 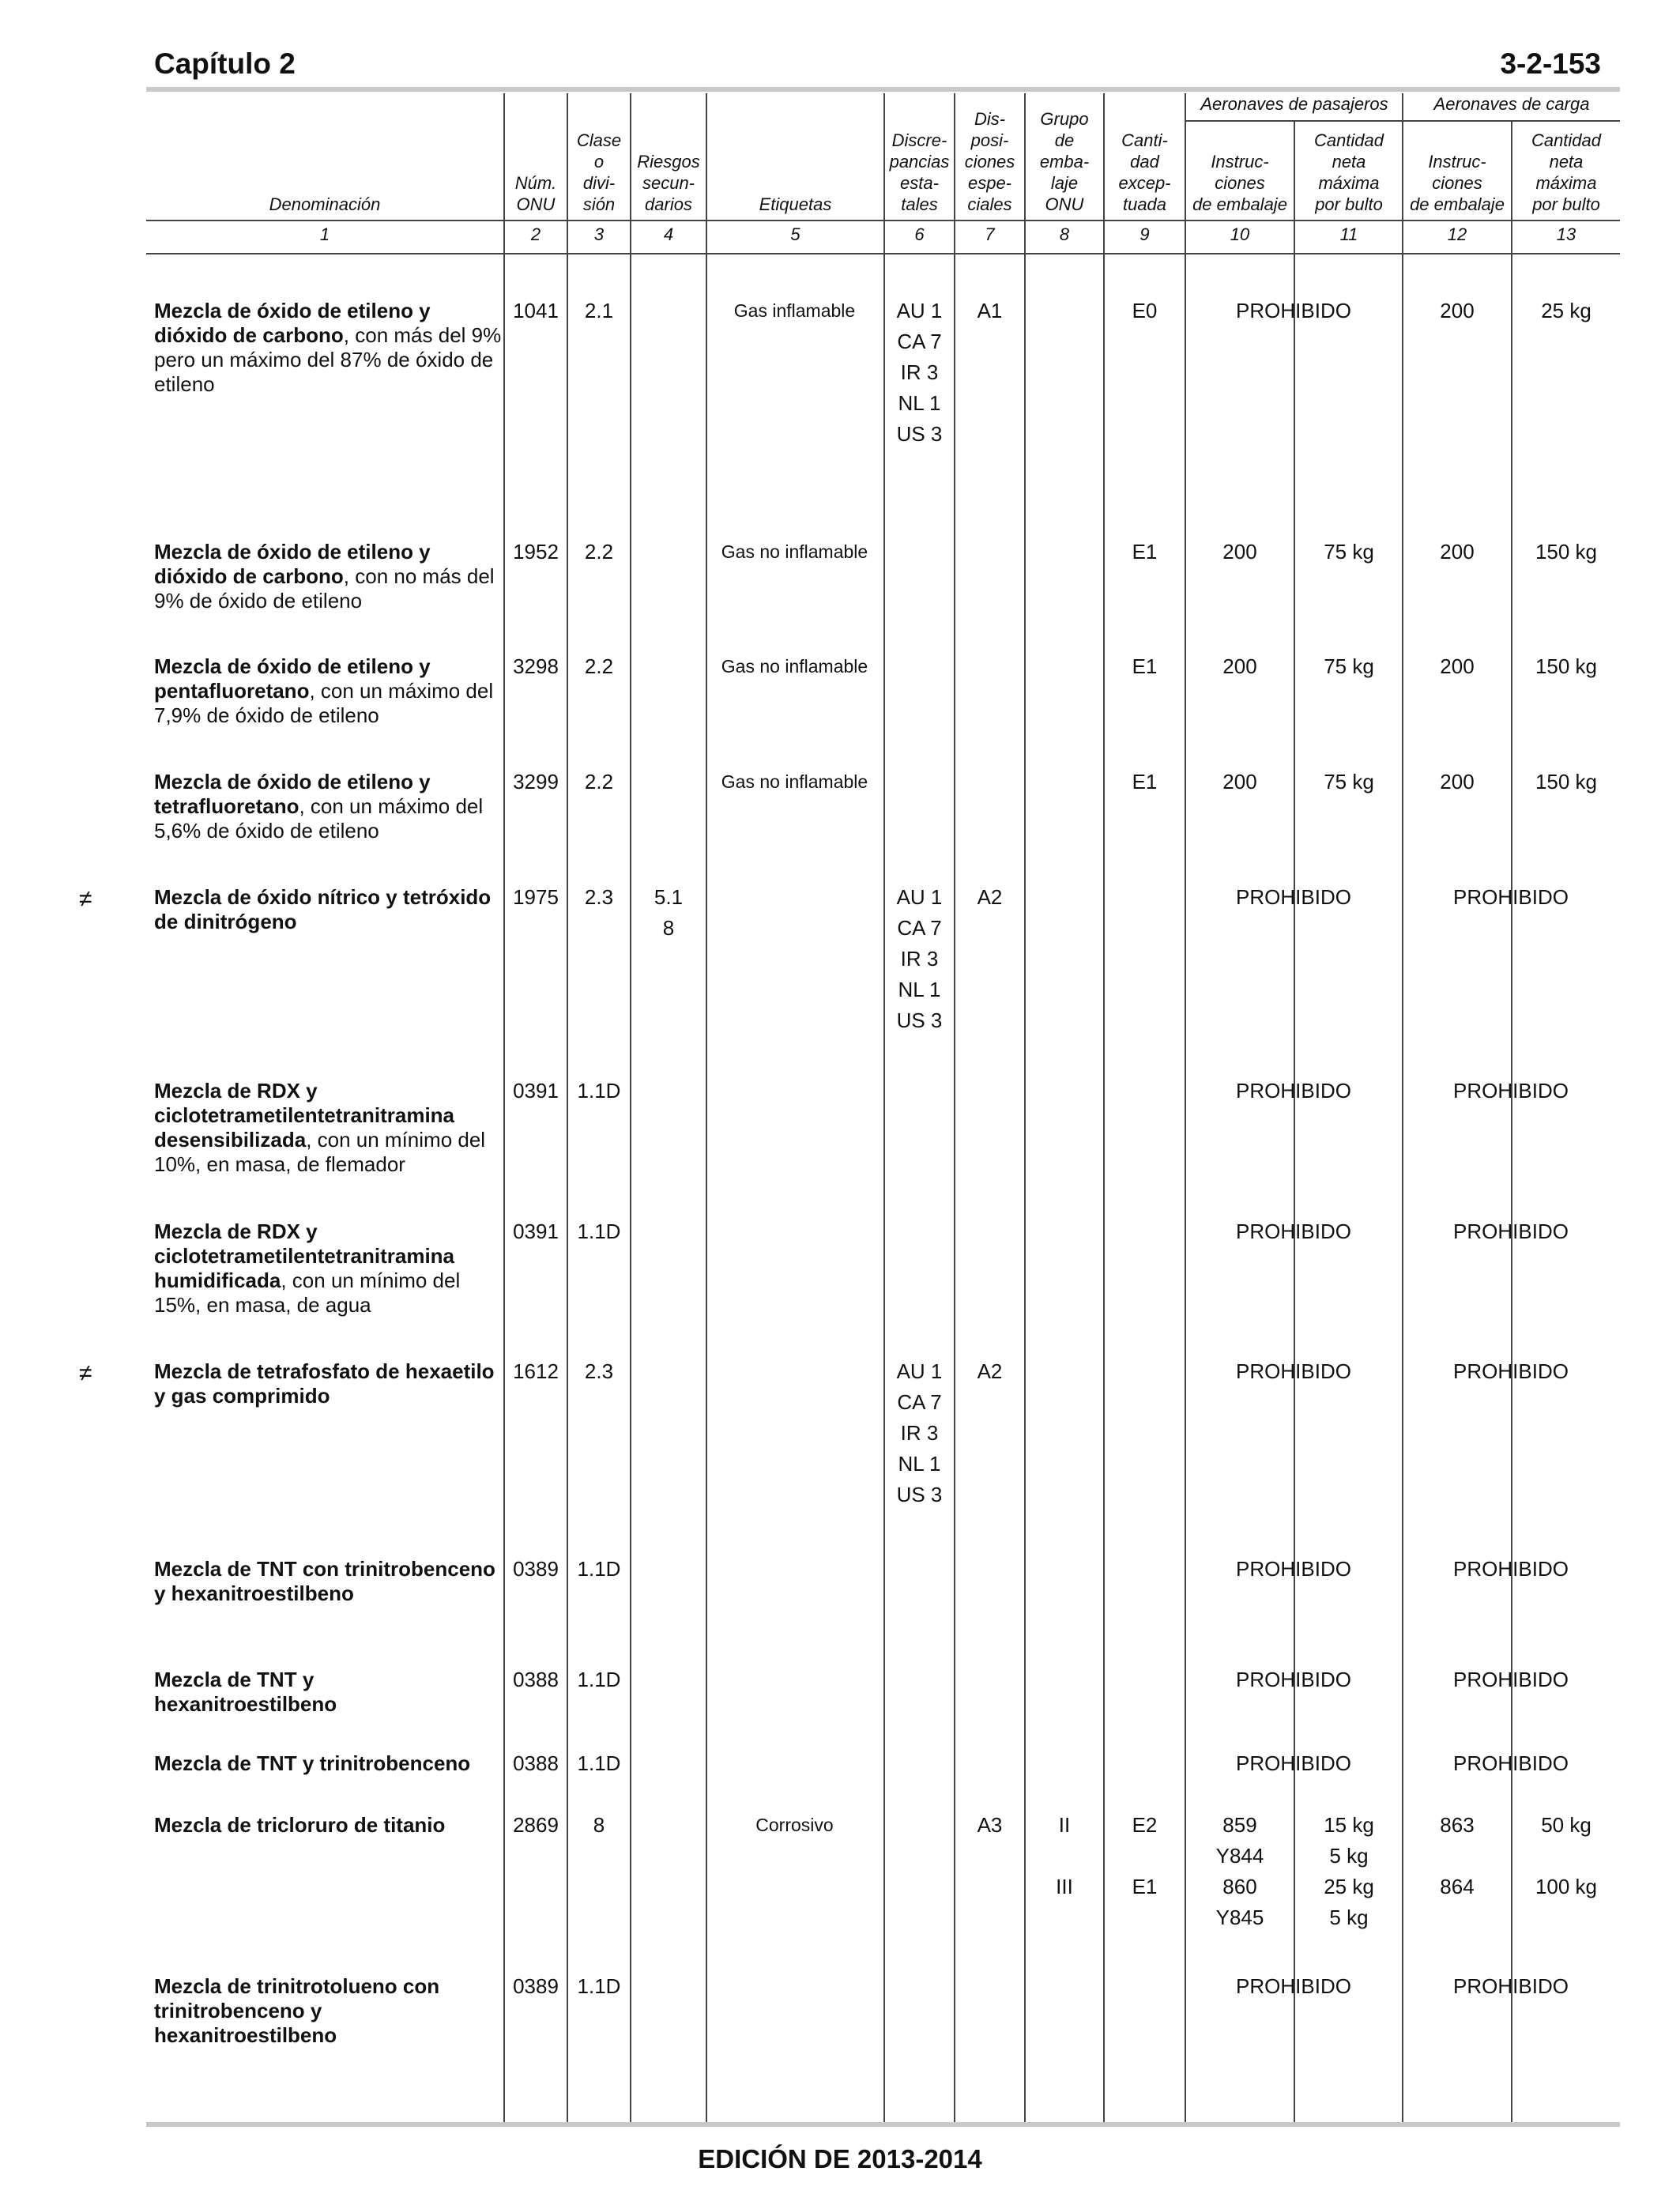 I want to click on un-number: 1975, so click(x=536, y=897).